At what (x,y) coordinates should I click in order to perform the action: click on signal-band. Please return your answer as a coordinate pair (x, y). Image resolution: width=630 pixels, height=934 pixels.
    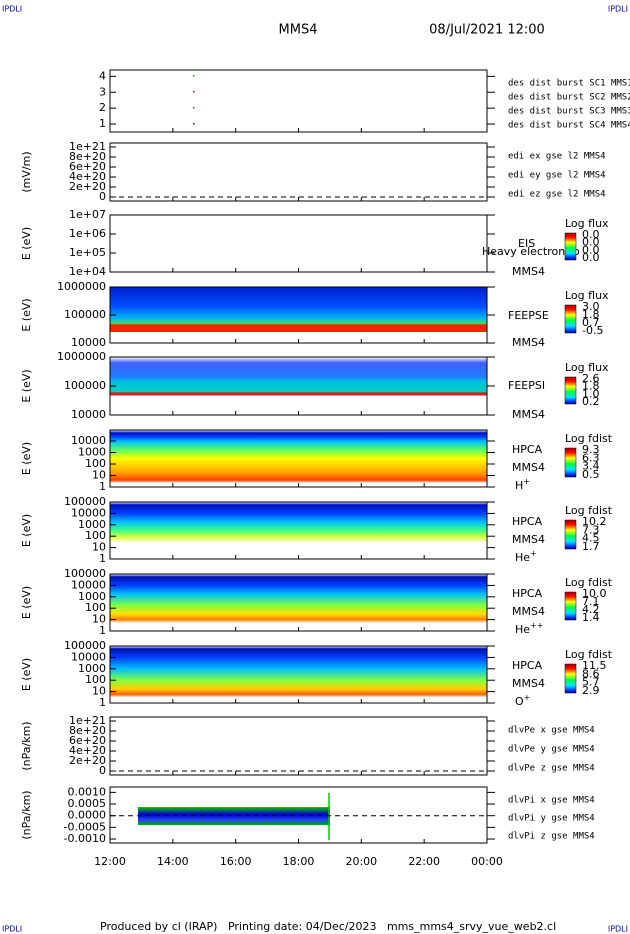
    Looking at the image, I should click on (234, 816).